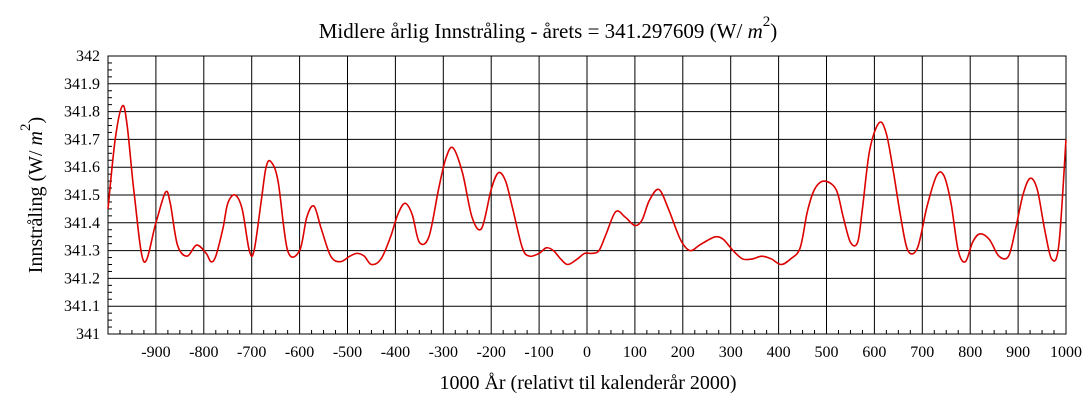 The width and height of the screenshot is (1092, 400). I want to click on x-axis-label: 1000 År (relativt til kalenderår 2000), so click(587, 383).